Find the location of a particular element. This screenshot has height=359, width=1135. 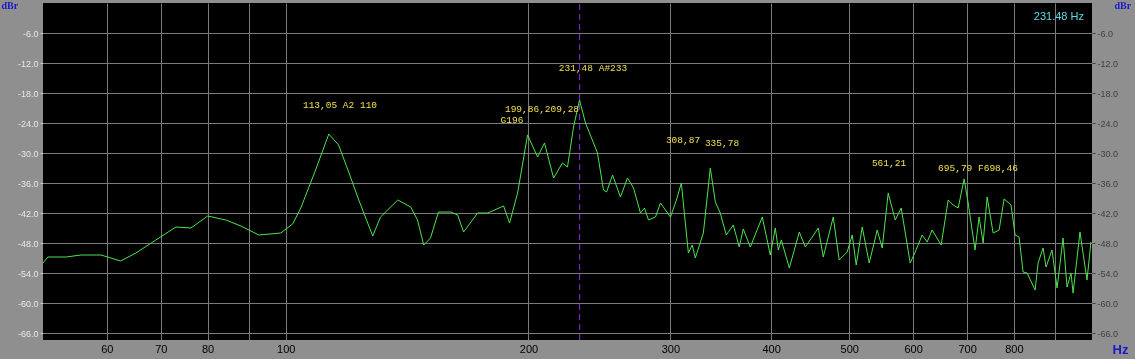

x-tick-label: 600 is located at coordinates (913, 348).